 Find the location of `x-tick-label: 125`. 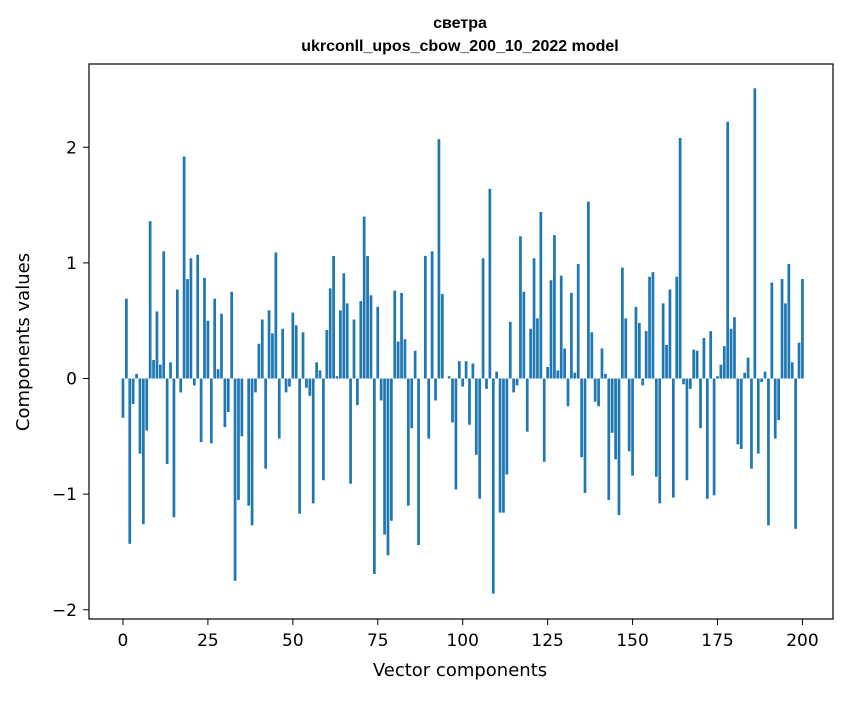

x-tick-label: 125 is located at coordinates (547, 641).